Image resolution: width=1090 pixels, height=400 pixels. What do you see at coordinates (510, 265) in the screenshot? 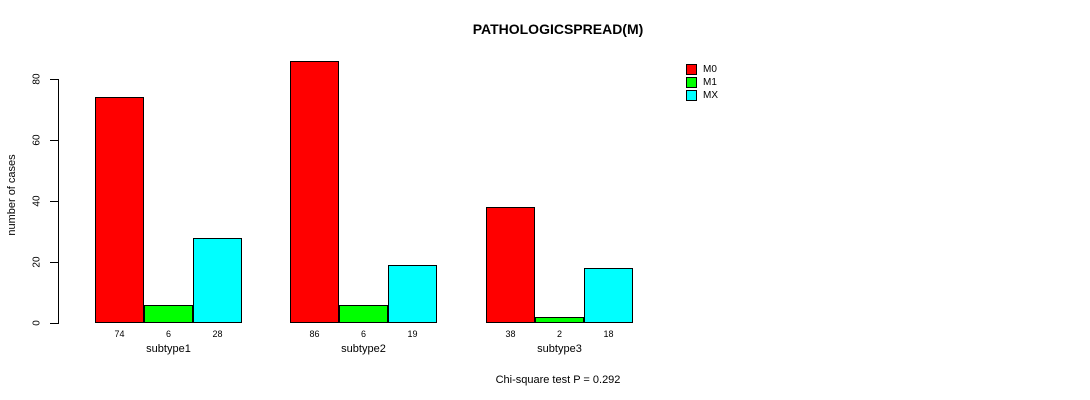
I see `bar-M0-subtype3` at bounding box center [510, 265].